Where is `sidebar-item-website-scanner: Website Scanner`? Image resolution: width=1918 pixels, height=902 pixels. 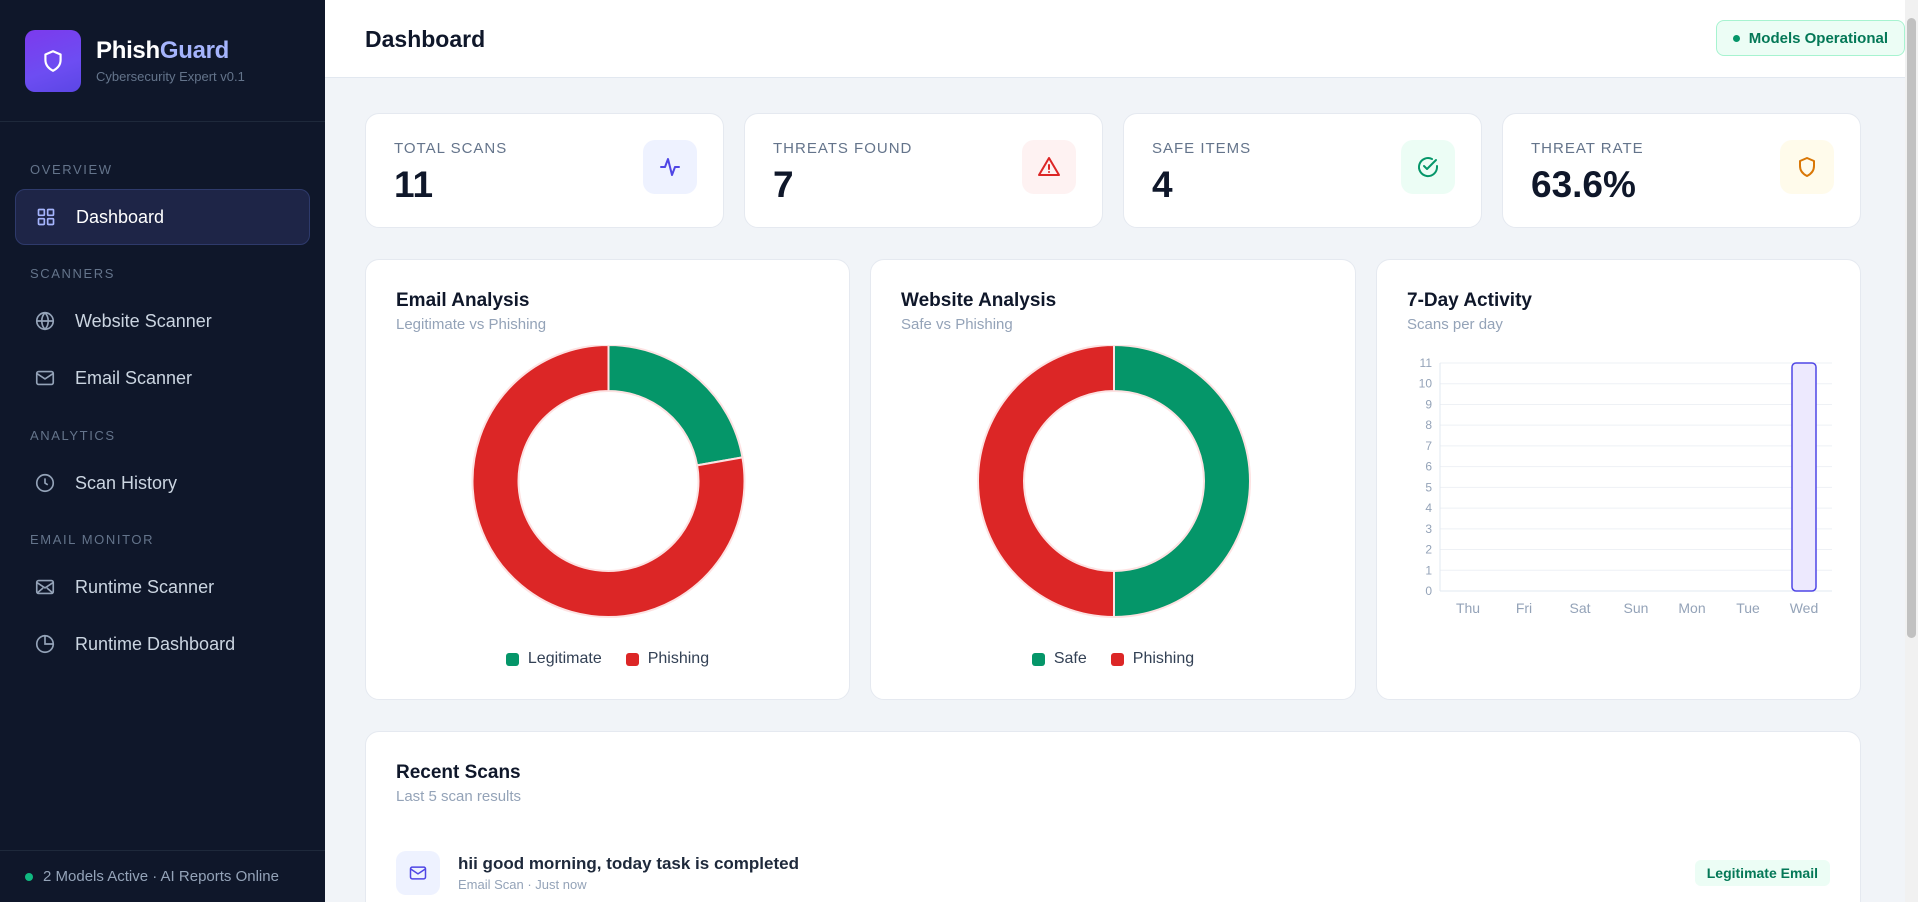
sidebar-item-website-scanner: Website Scanner is located at coordinates (162, 321).